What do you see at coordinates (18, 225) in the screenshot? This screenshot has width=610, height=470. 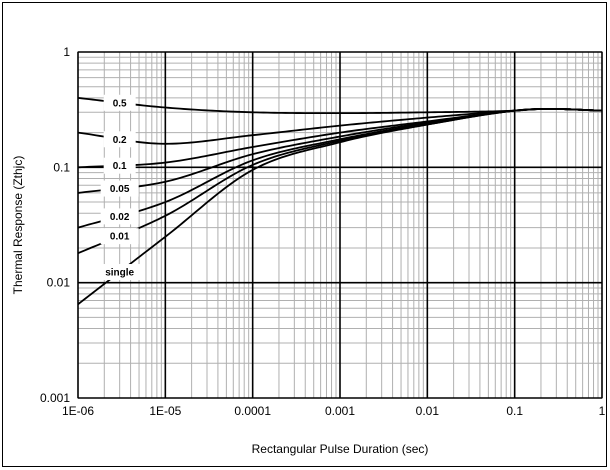 I see `y-axis-title: Thermal Response (Zthjc)` at bounding box center [18, 225].